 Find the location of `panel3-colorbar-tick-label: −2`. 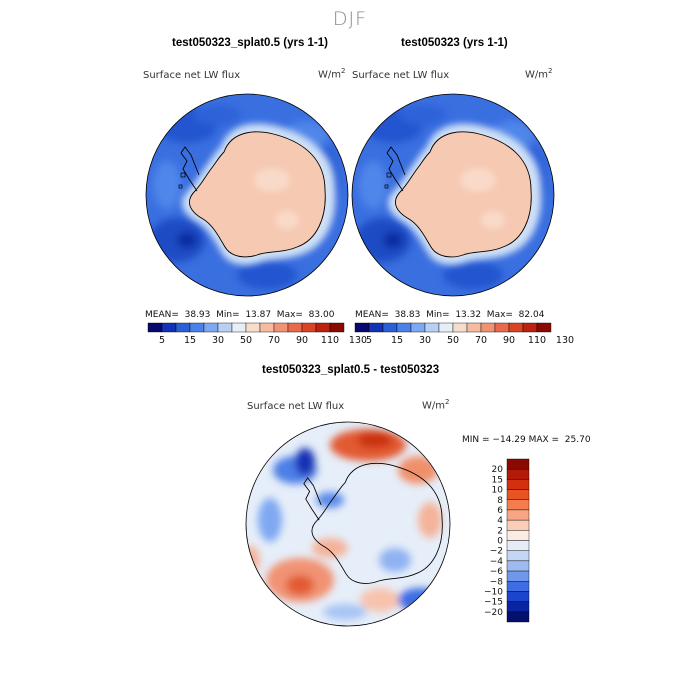

panel3-colorbar-tick-label: −2 is located at coordinates (496, 552).